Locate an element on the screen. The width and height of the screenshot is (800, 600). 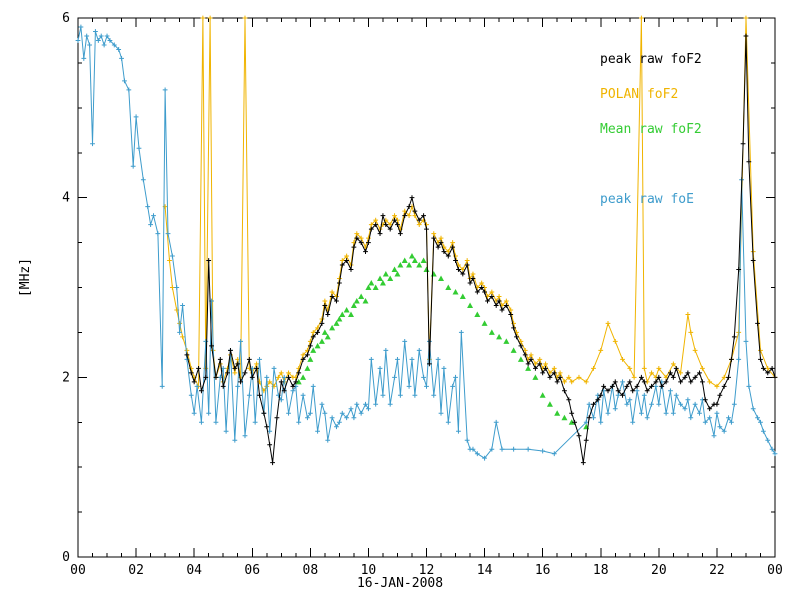
svg-text: 20 is located at coordinates (659, 570).